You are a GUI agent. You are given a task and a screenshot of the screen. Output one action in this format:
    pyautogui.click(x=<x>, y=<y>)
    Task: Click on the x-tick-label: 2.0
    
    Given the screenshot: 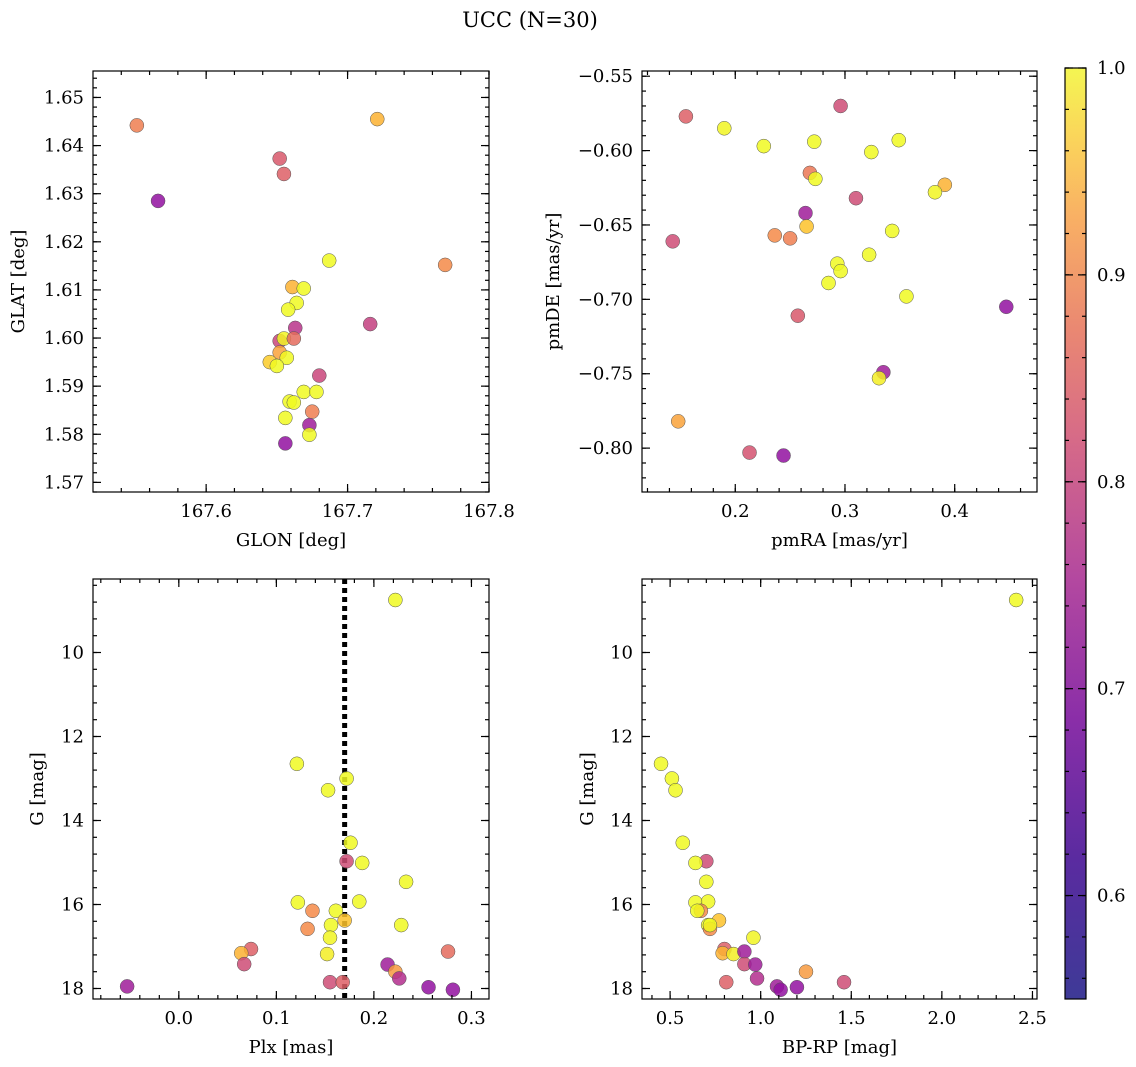 What is the action you would take?
    pyautogui.click(x=942, y=1018)
    